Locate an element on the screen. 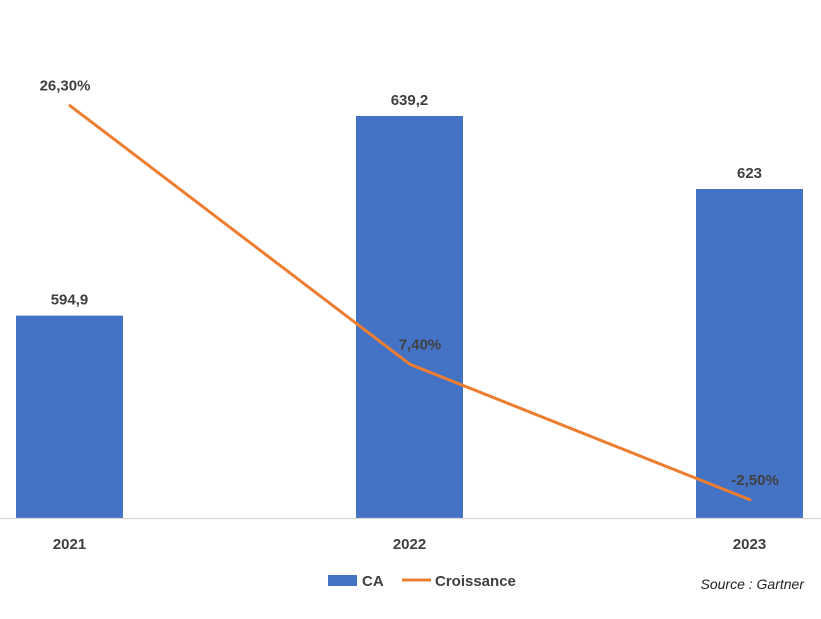  x-tick-labels: 2021 2022 2023 is located at coordinates (409, 544).